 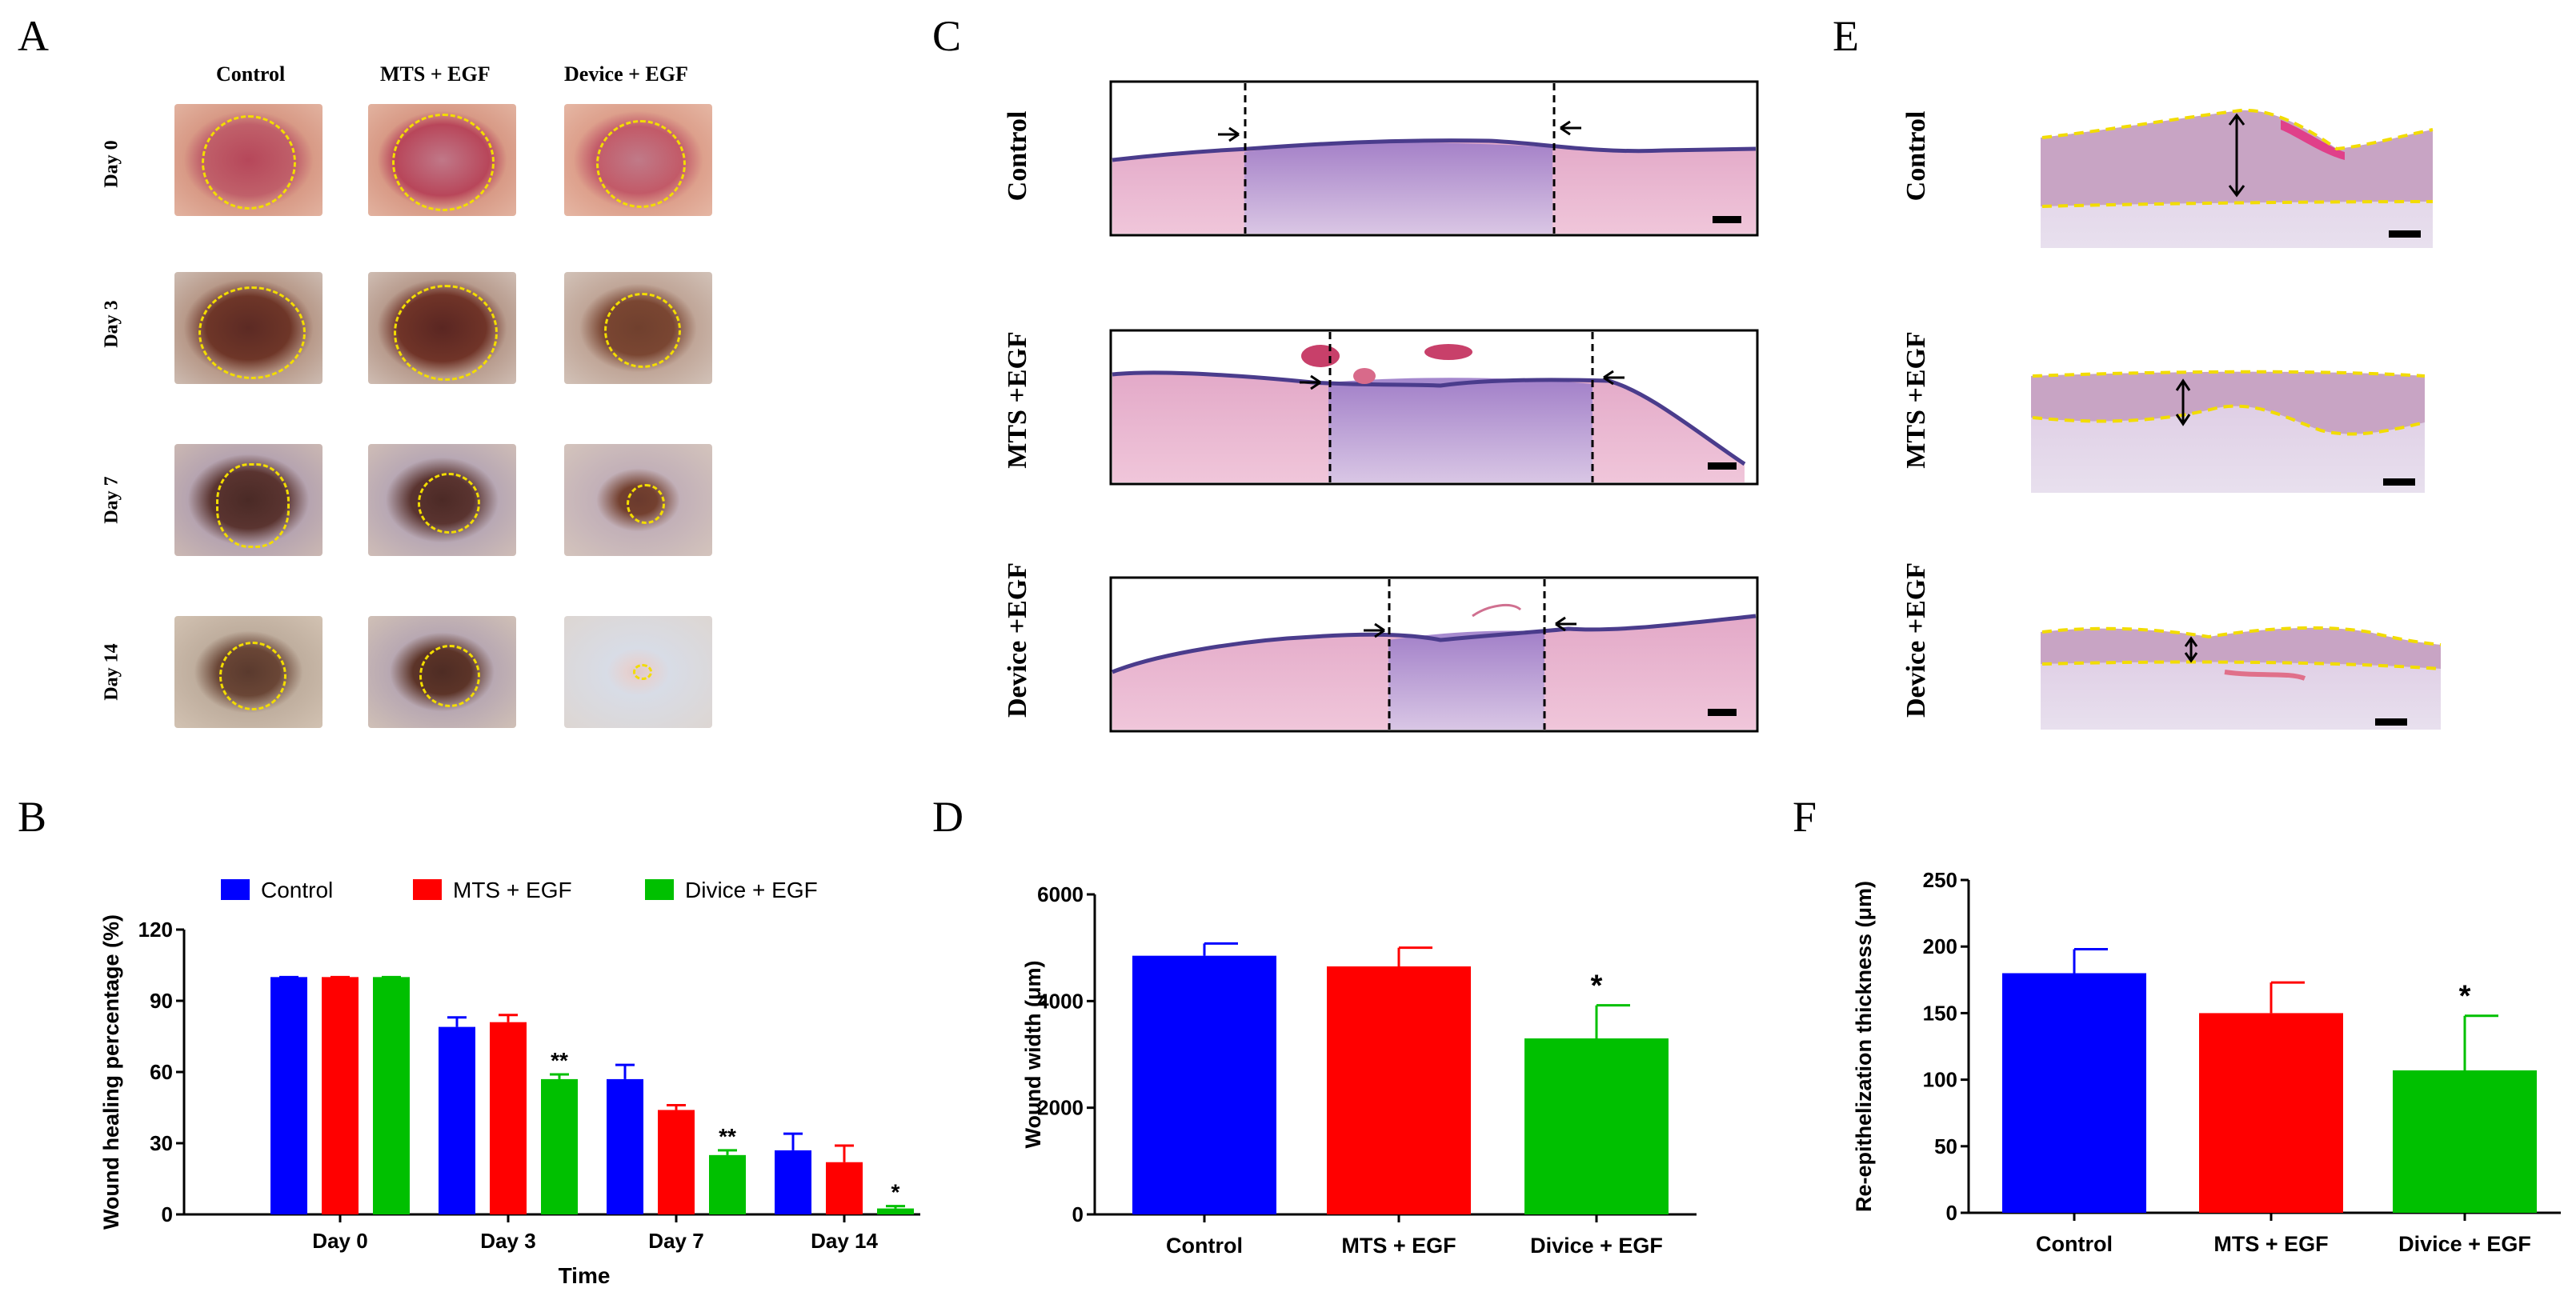 What do you see at coordinates (1951, 1213) in the screenshot?
I see `chart-f-ytick-label: 0` at bounding box center [1951, 1213].